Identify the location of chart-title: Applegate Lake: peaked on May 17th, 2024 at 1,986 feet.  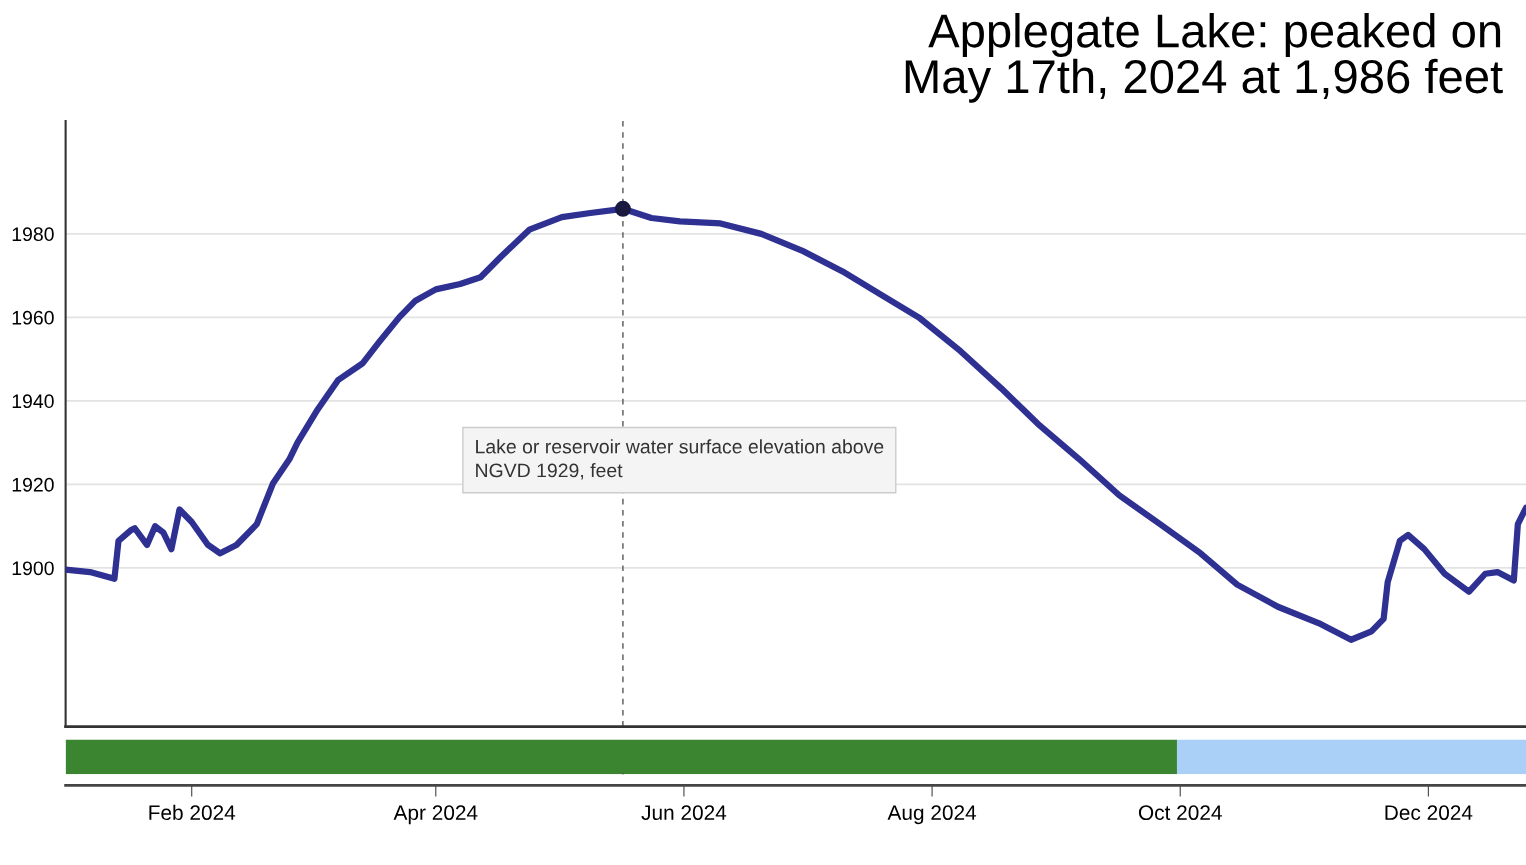
(1204, 57).